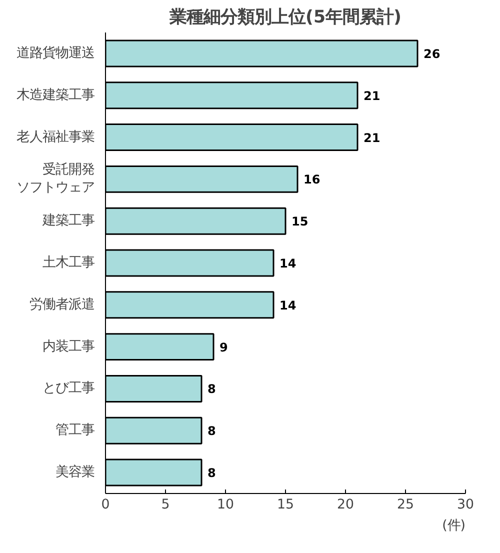  What do you see at coordinates (345, 505) in the screenshot?
I see `x-tick-label: 20` at bounding box center [345, 505].